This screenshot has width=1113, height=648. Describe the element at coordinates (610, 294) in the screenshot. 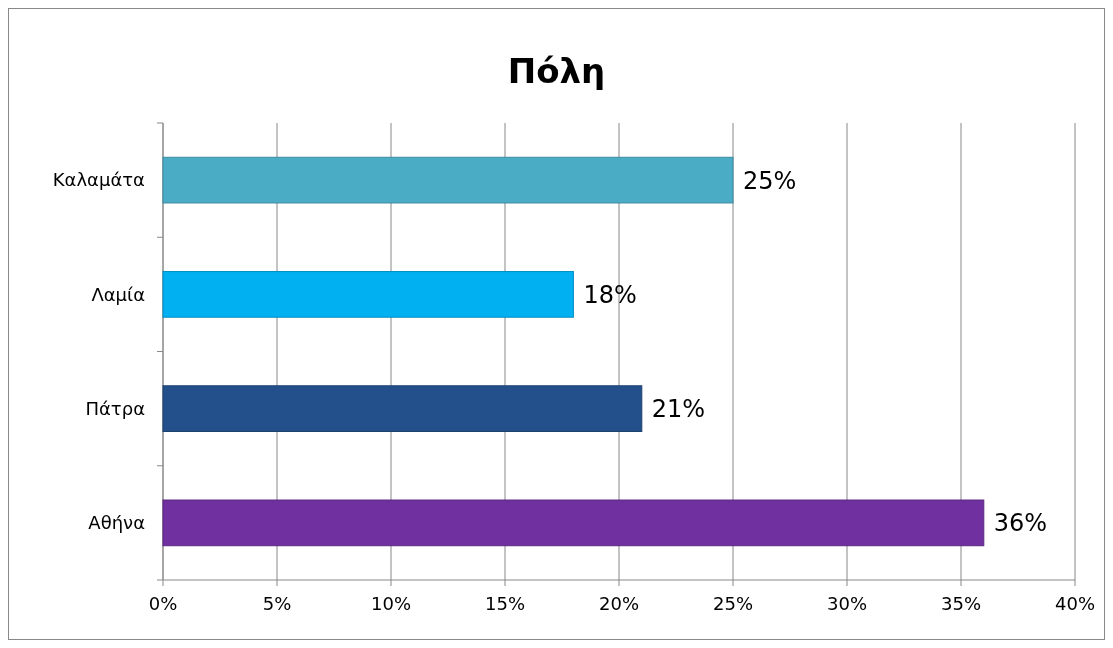

I see `data-label: 18%` at that location.